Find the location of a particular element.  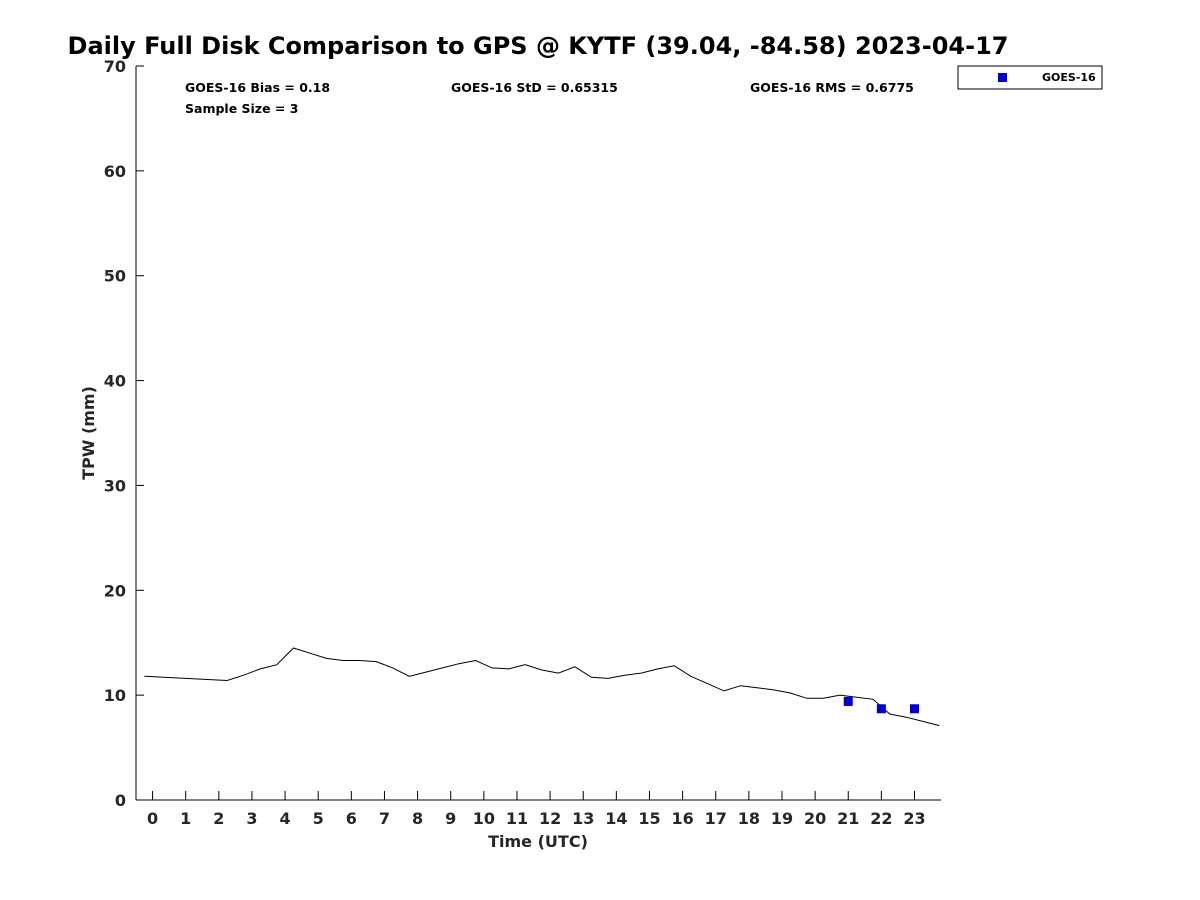

legend: GOES-16 is located at coordinates (1030, 77).